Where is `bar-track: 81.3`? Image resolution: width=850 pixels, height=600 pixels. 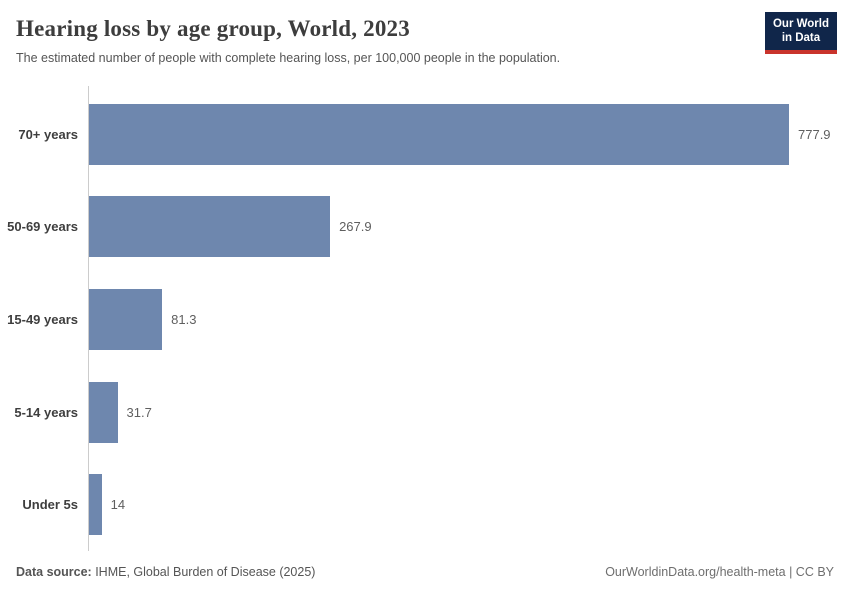 bar-track: 81.3 is located at coordinates (461, 319).